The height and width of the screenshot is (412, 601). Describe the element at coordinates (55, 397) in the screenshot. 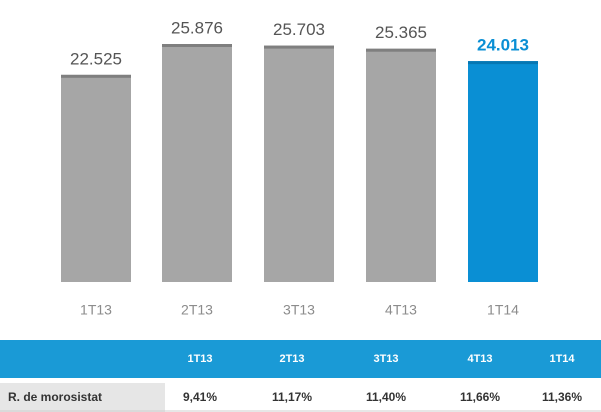

I see `row-label: R. de morosistat` at that location.